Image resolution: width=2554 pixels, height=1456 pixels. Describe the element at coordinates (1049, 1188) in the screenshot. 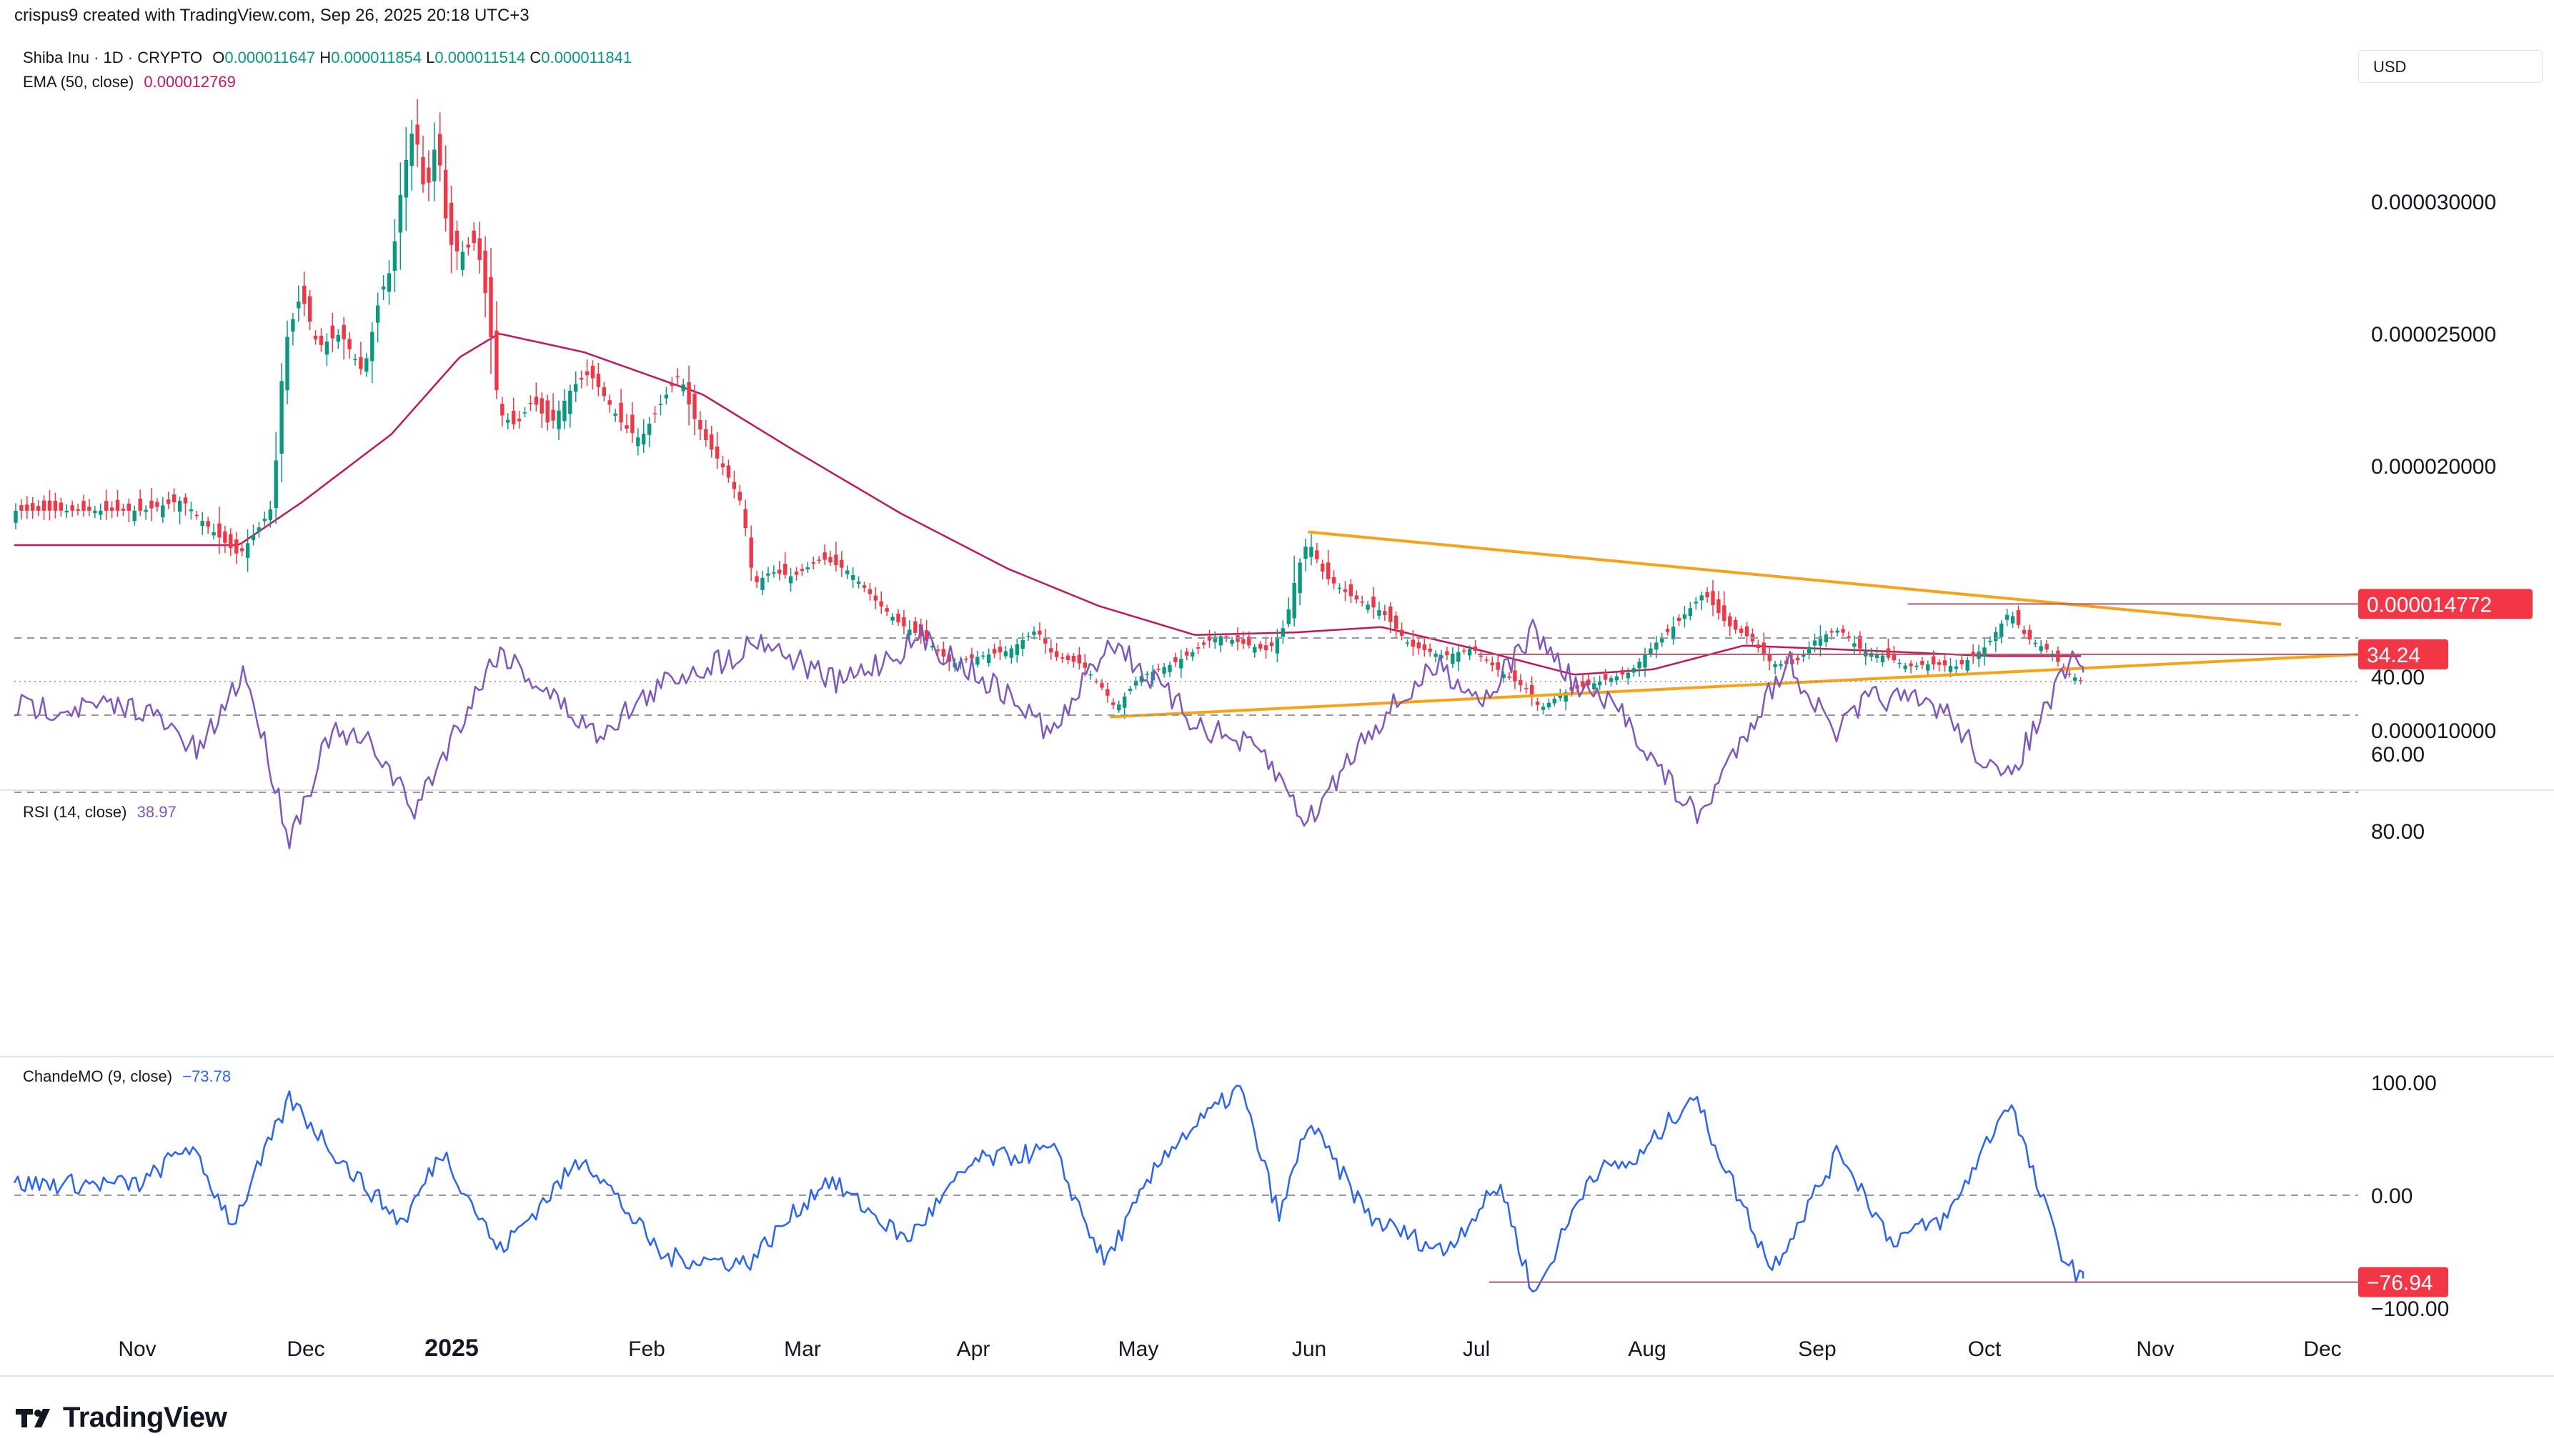

I see `cmo-line` at that location.